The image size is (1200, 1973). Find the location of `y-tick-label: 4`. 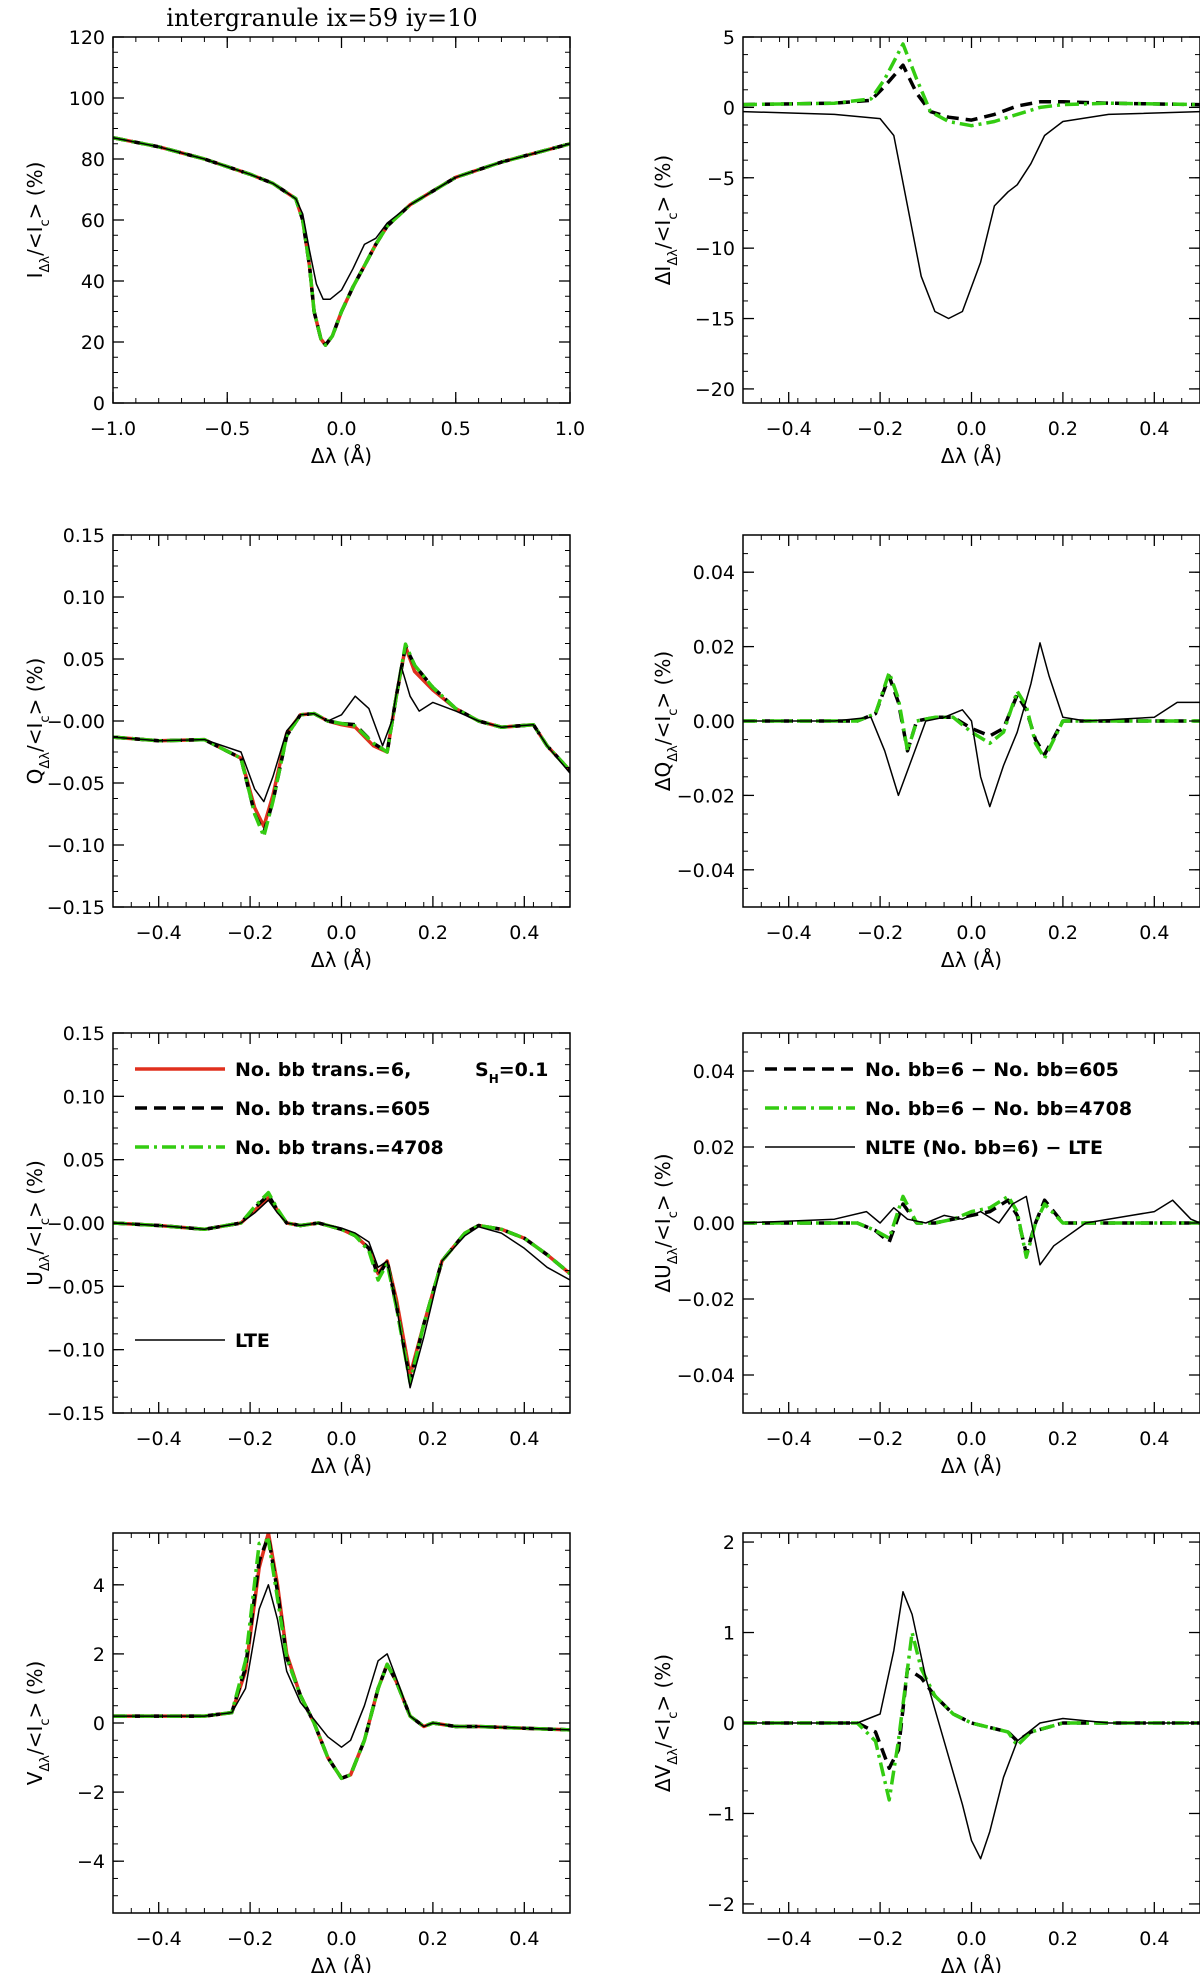

y-tick-label: 4 is located at coordinates (99, 1586).